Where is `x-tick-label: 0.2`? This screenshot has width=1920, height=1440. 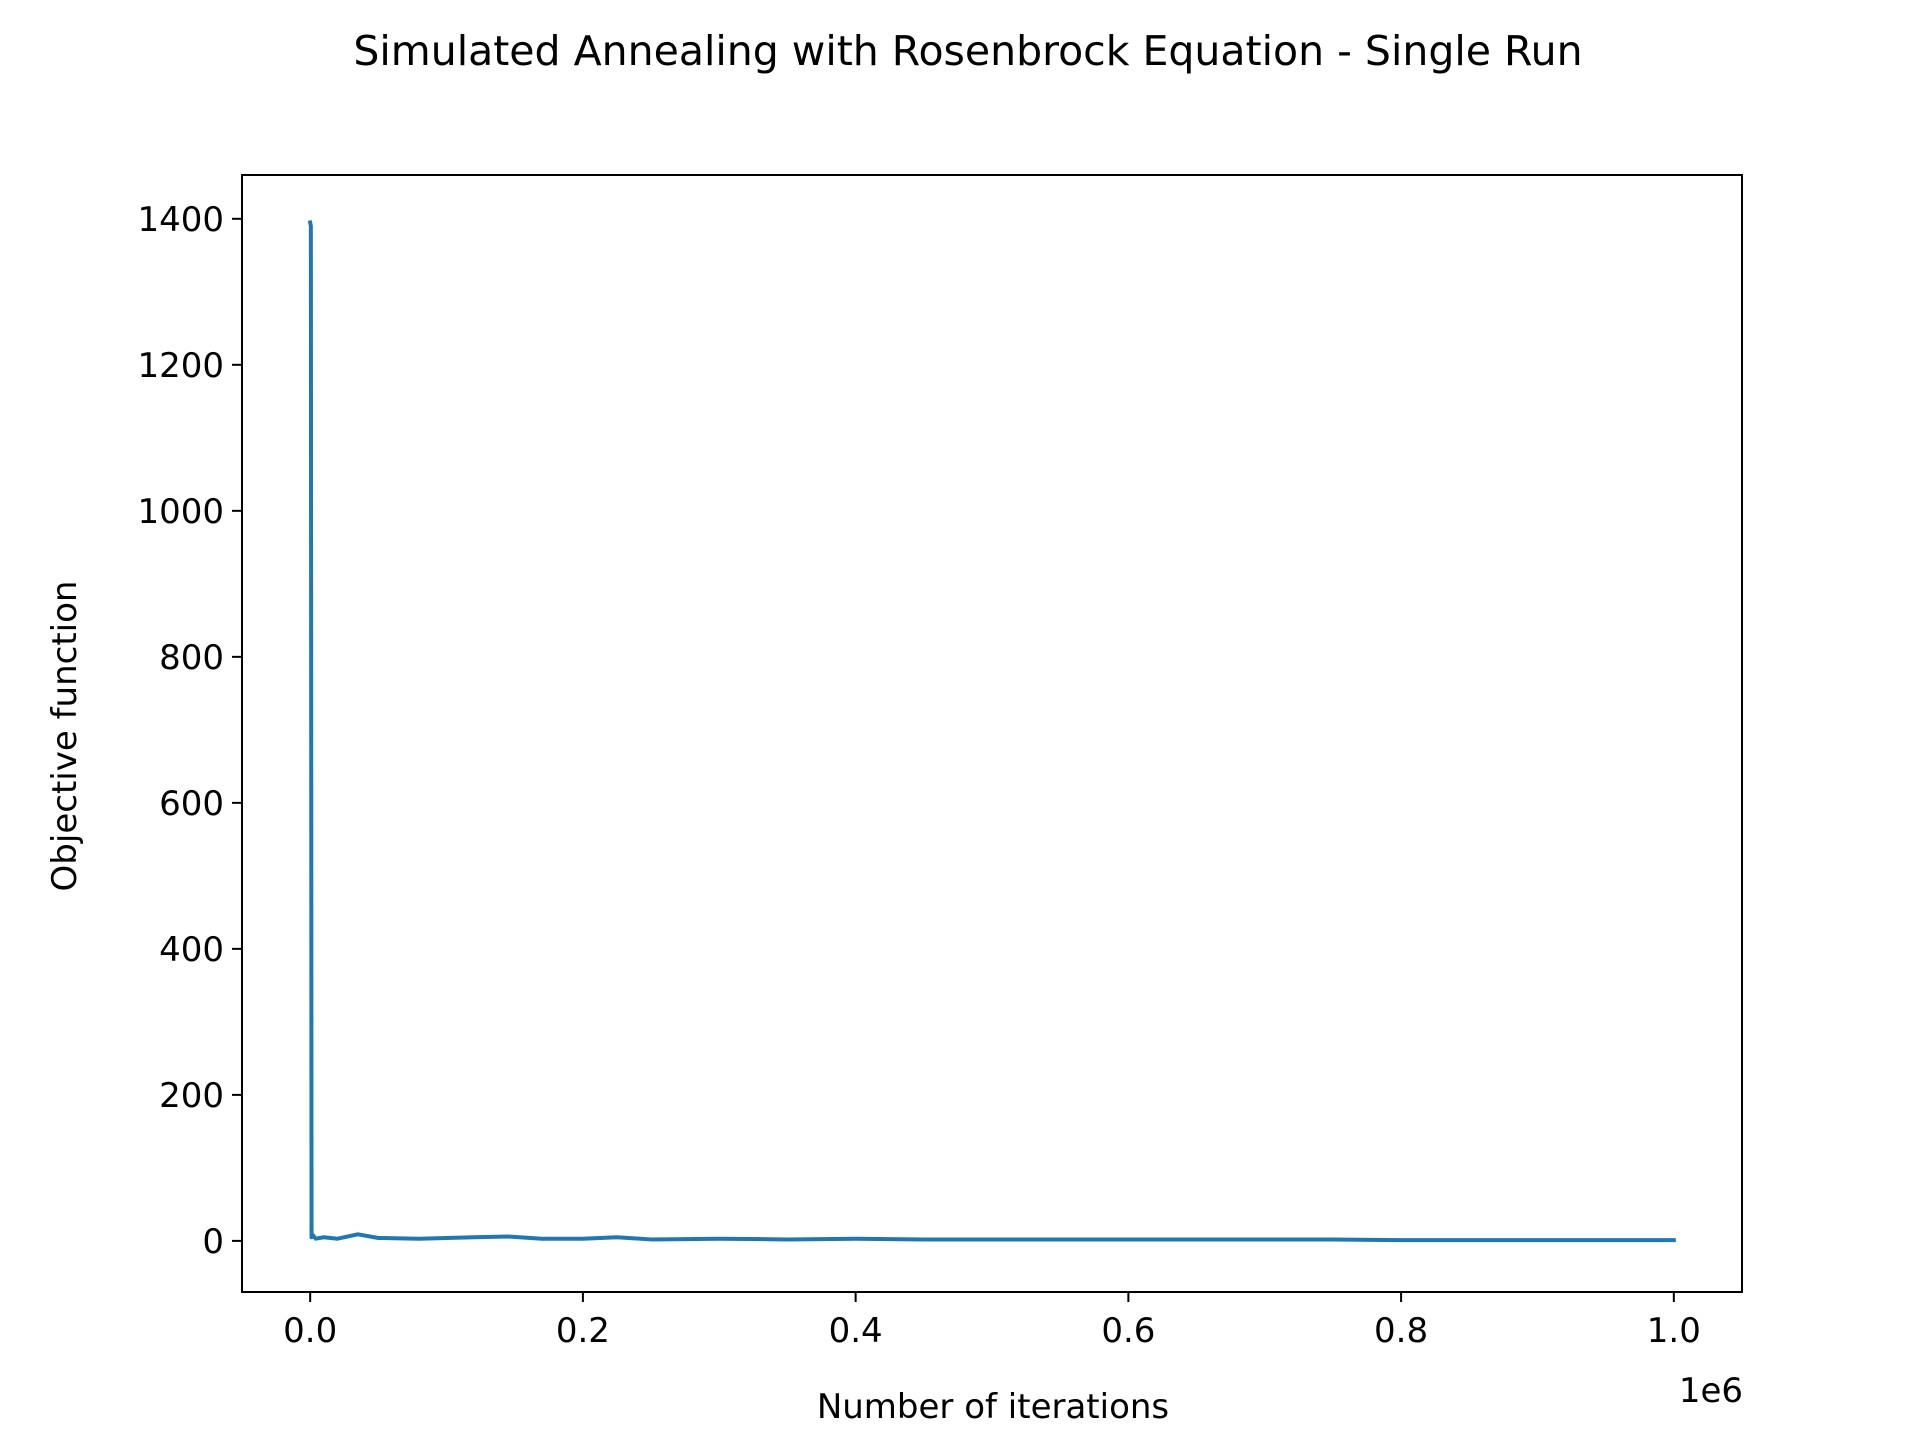
x-tick-label: 0.2 is located at coordinates (583, 1331).